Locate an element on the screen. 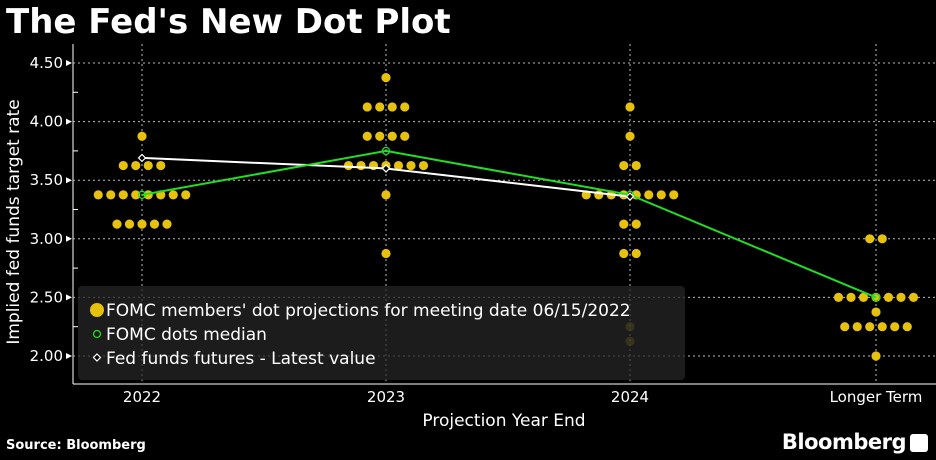 Image resolution: width=936 pixels, height=460 pixels. y-tick-label: 4.00 is located at coordinates (46, 122).